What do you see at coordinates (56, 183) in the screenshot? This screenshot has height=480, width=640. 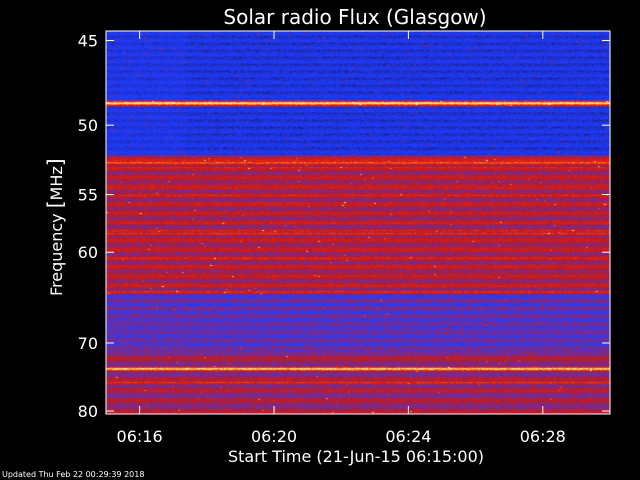 I see `y-axis-label-unit: MHz` at bounding box center [56, 183].